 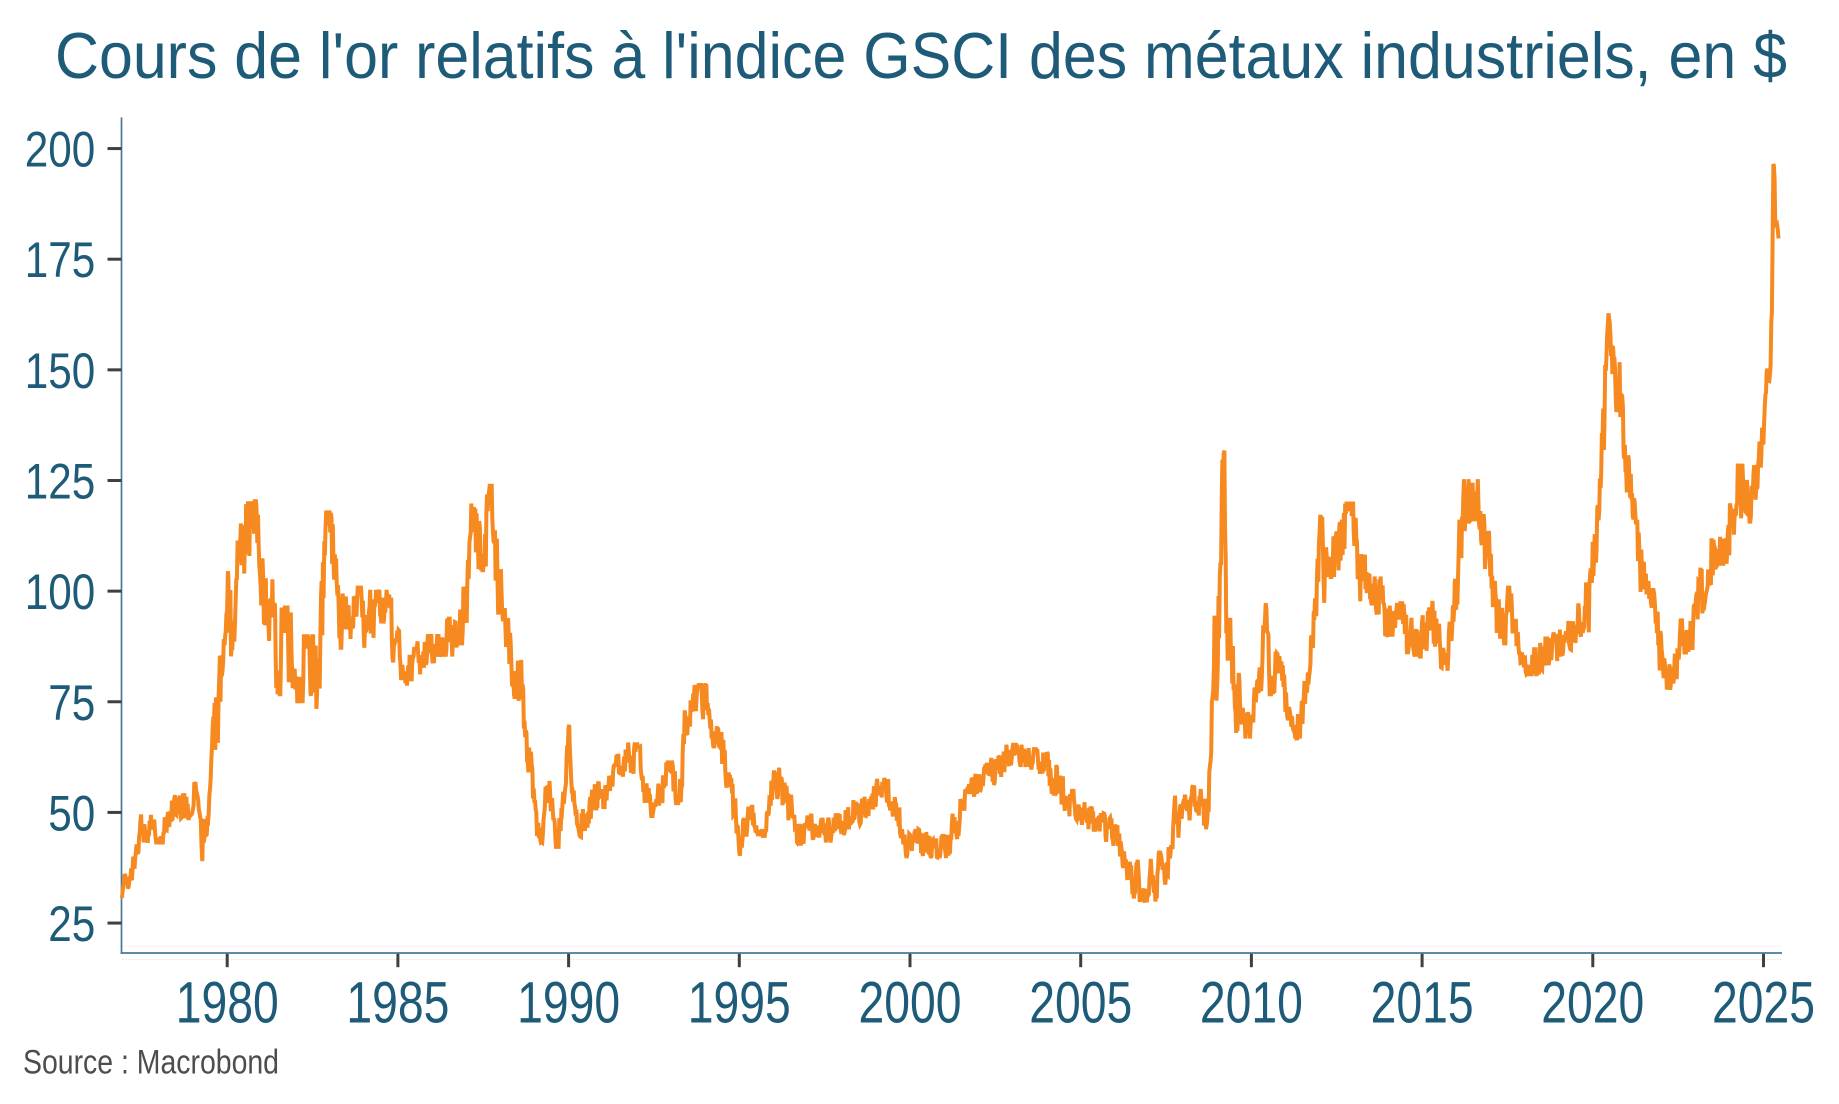 I want to click on svg-text: 150, so click(x=60, y=370).